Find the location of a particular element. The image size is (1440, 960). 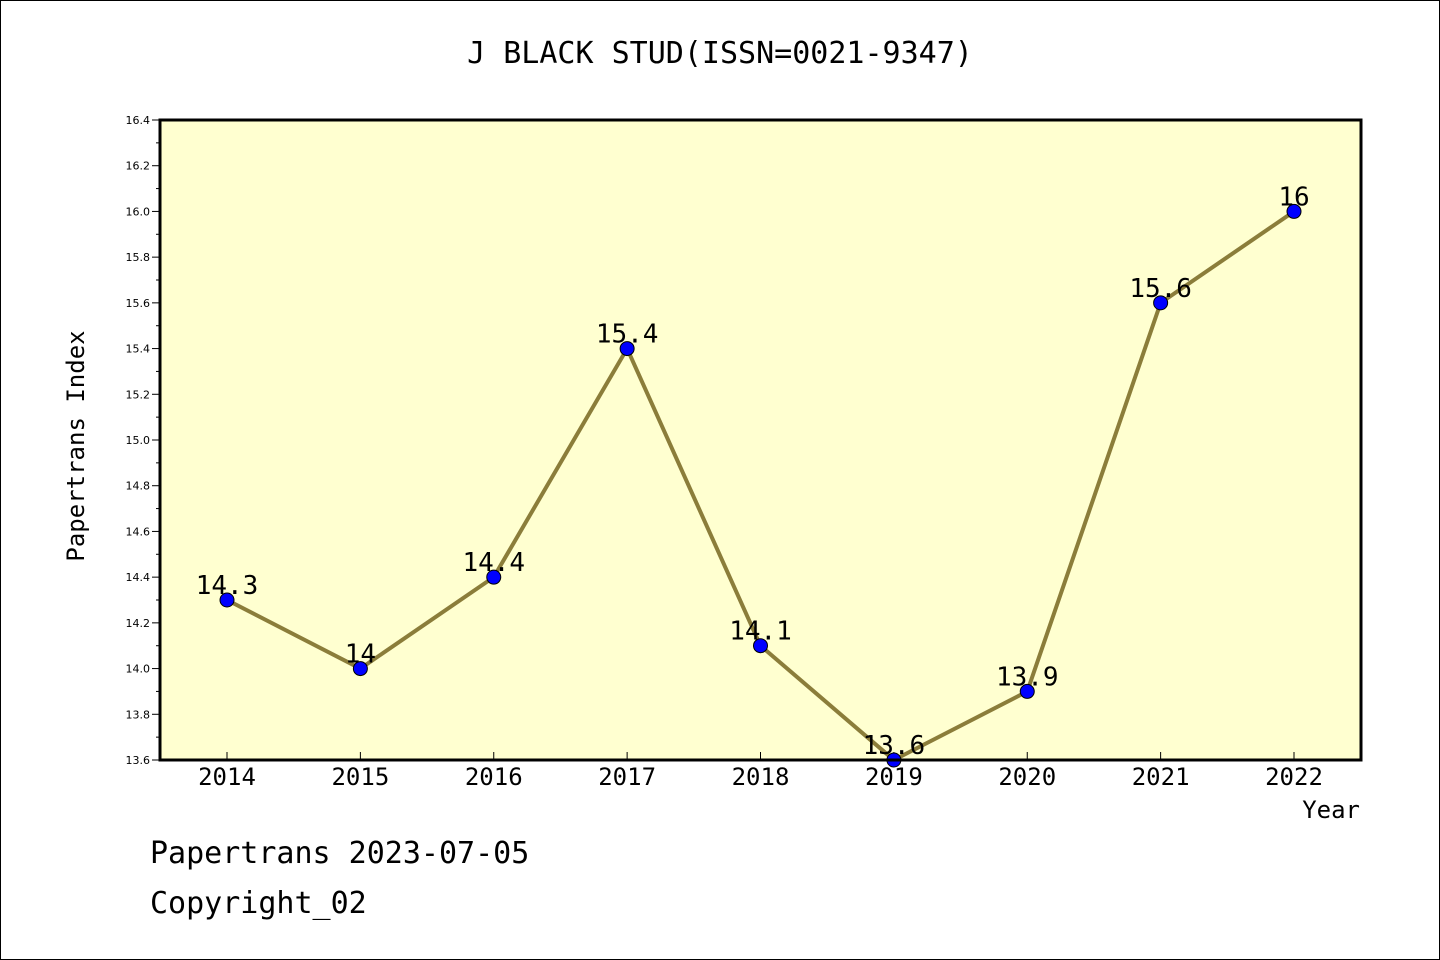

data-label: 13.9 is located at coordinates (1027, 677).